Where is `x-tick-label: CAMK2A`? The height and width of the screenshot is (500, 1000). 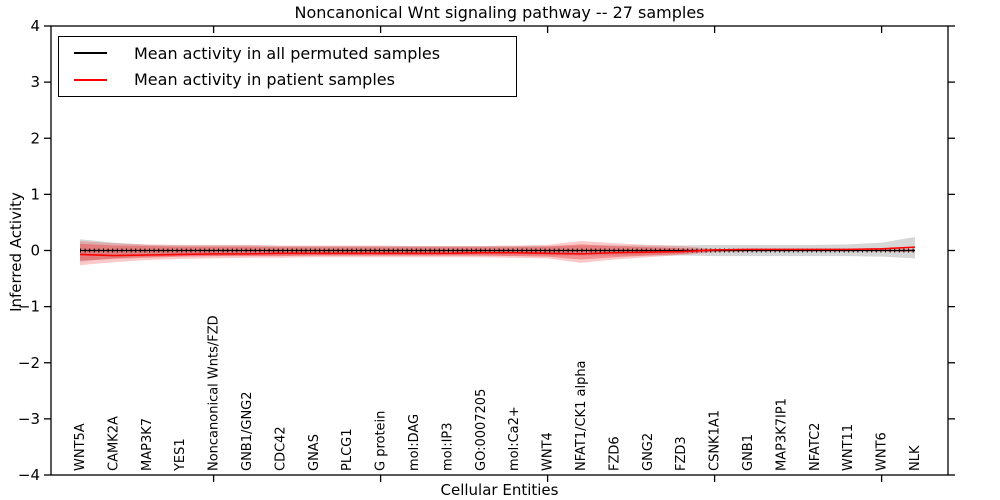
x-tick-label: CAMK2A is located at coordinates (113, 443).